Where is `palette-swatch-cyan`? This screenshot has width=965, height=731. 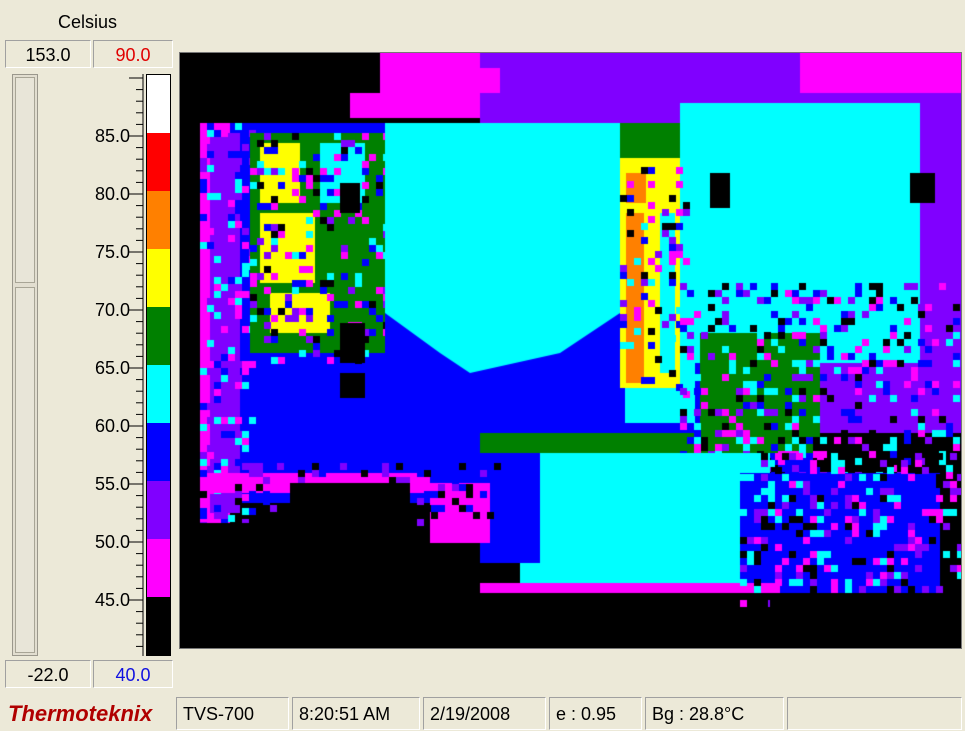
palette-swatch-cyan is located at coordinates (158, 394).